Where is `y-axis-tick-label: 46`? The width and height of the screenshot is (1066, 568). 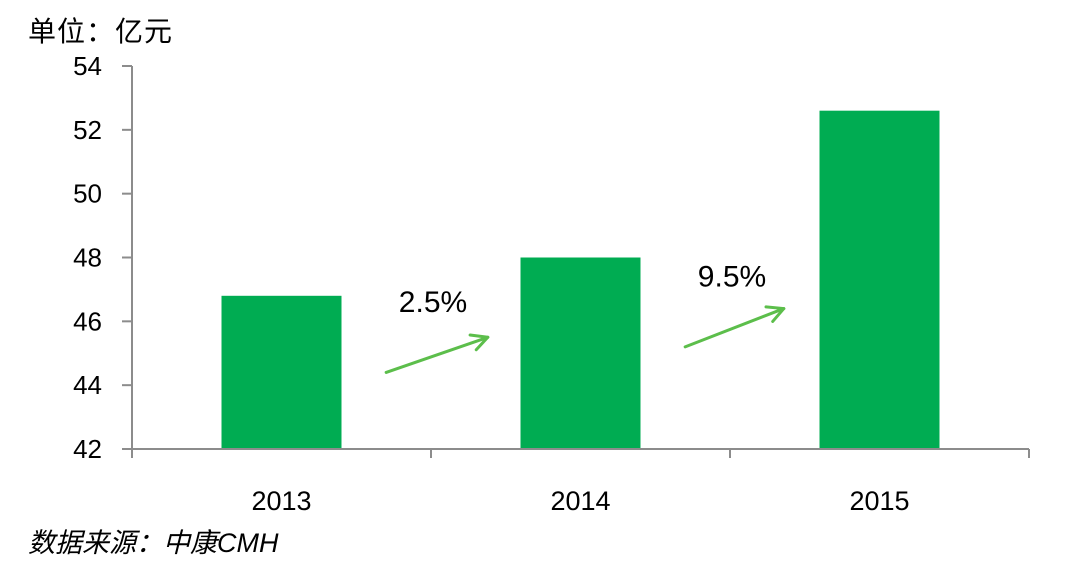
y-axis-tick-label: 46 is located at coordinates (87, 321).